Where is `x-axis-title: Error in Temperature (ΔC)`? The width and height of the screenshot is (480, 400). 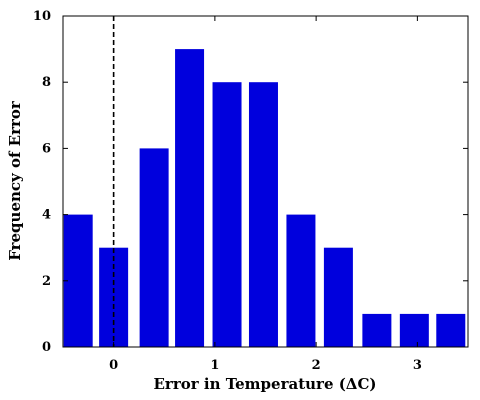
x-axis-title: Error in Temperature (ΔC) is located at coordinates (265, 384).